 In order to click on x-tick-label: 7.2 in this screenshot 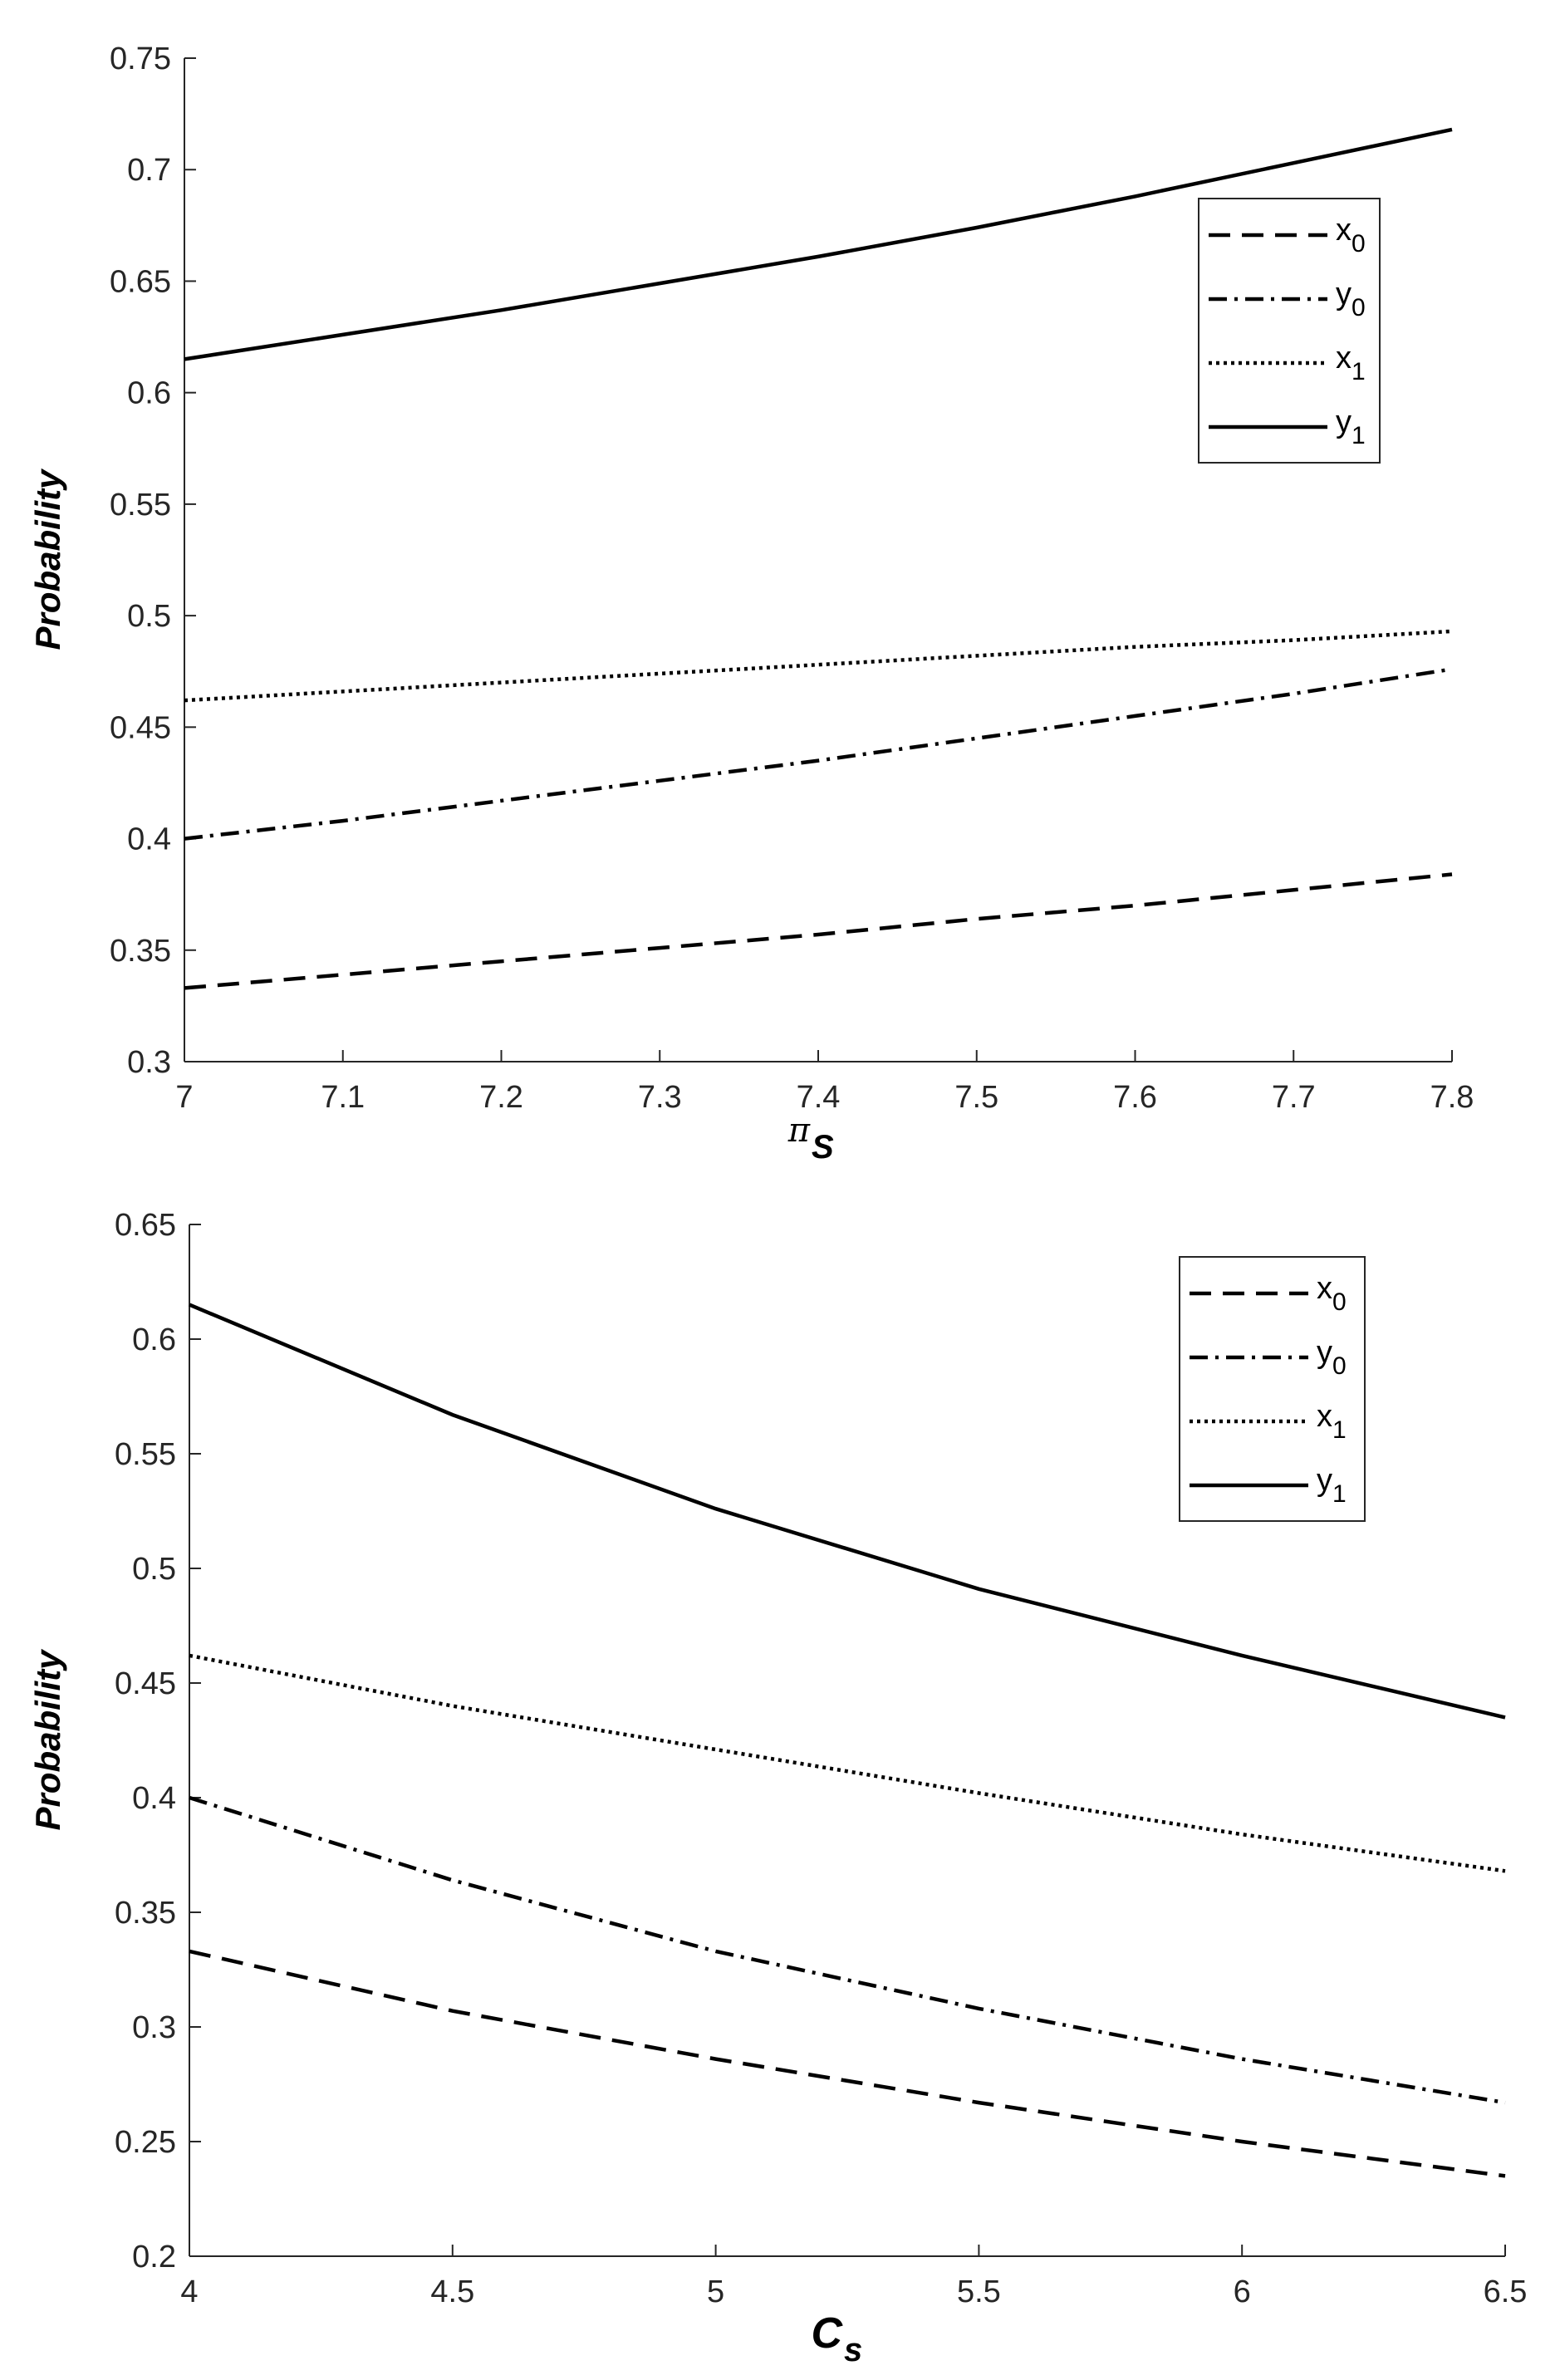, I will do `click(501, 1097)`.